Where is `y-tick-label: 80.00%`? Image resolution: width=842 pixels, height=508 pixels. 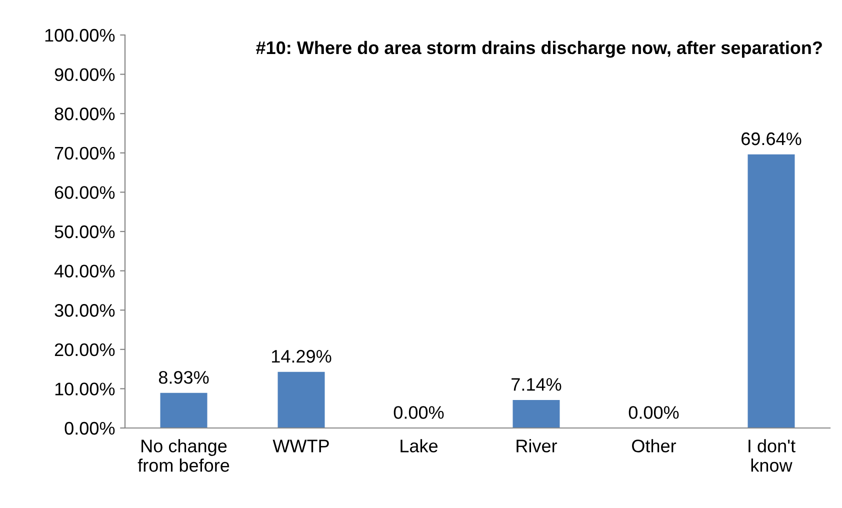 y-tick-label: 80.00% is located at coordinates (84, 114).